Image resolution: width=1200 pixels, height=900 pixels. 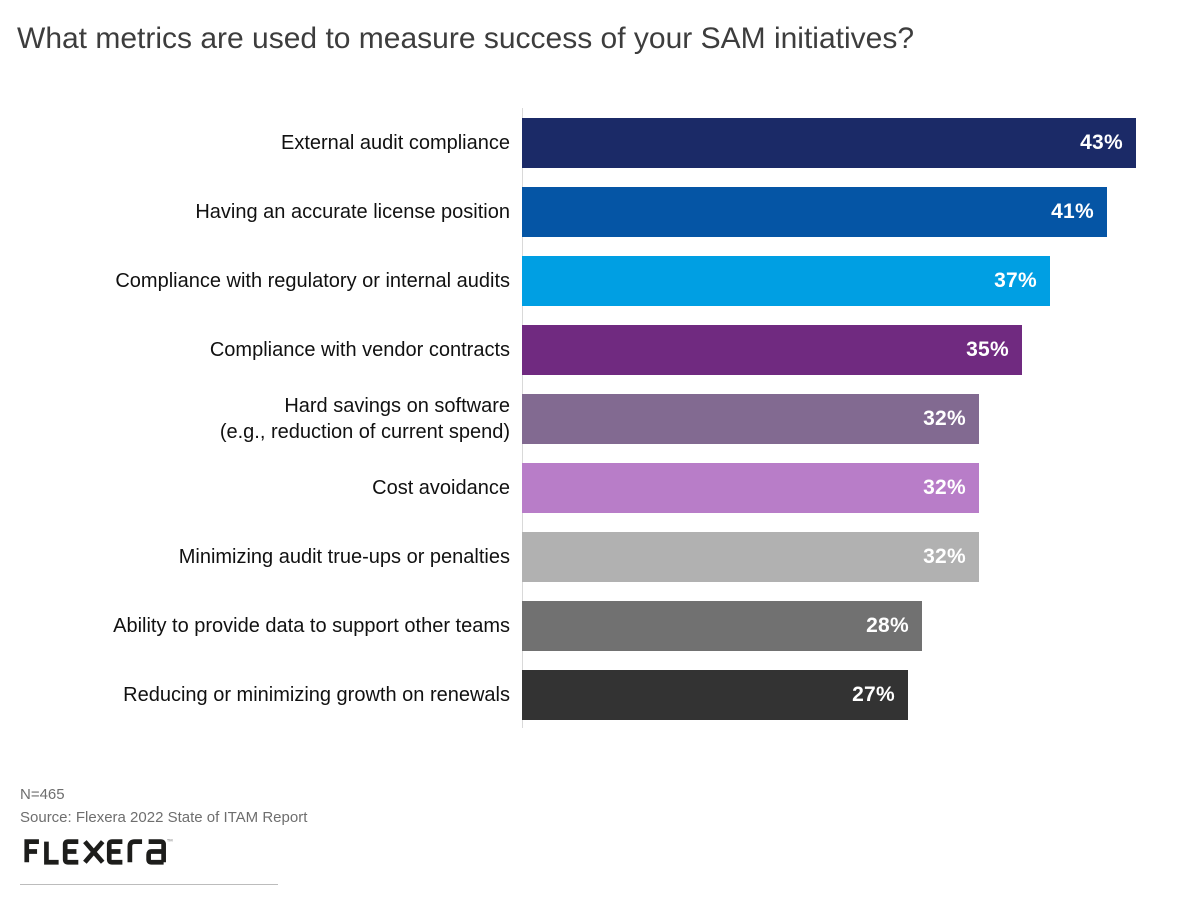 What do you see at coordinates (344, 557) in the screenshot?
I see `category-label: Minimizing audit true-ups or penalties` at bounding box center [344, 557].